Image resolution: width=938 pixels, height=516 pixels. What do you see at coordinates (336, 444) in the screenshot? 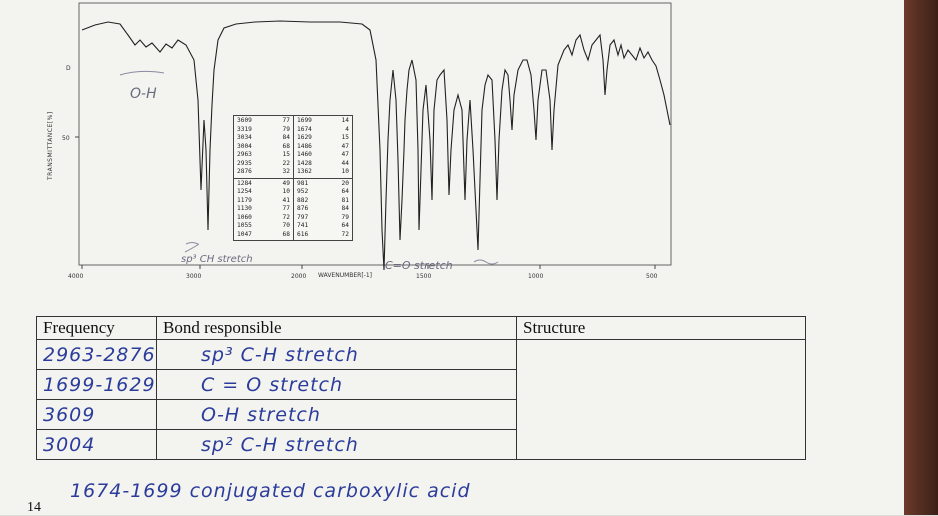
I see `bond-cell: sp² C-H stretch` at bounding box center [336, 444].